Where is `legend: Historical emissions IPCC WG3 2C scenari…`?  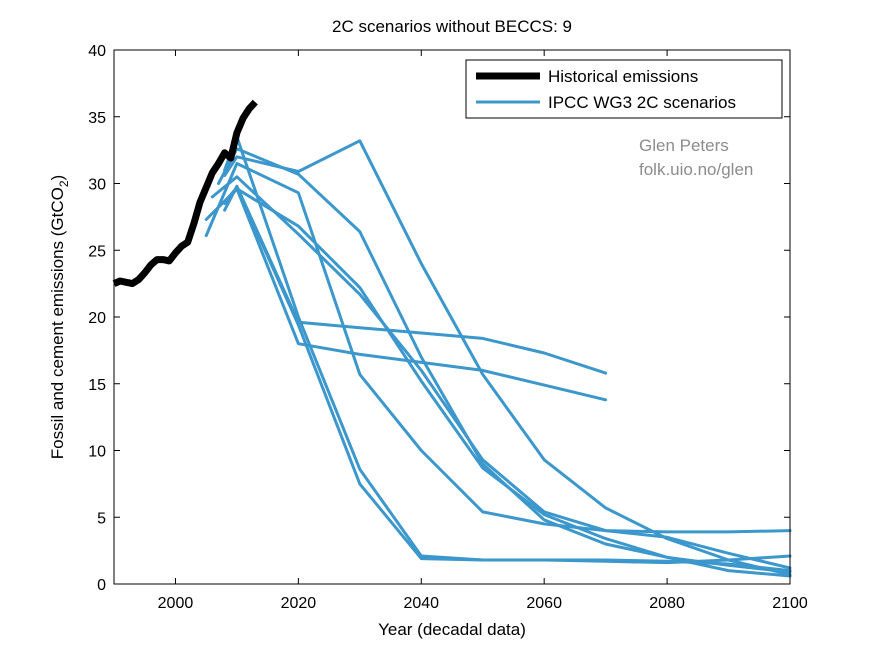 legend: Historical emissions IPCC WG3 2C scenari… is located at coordinates (624, 89).